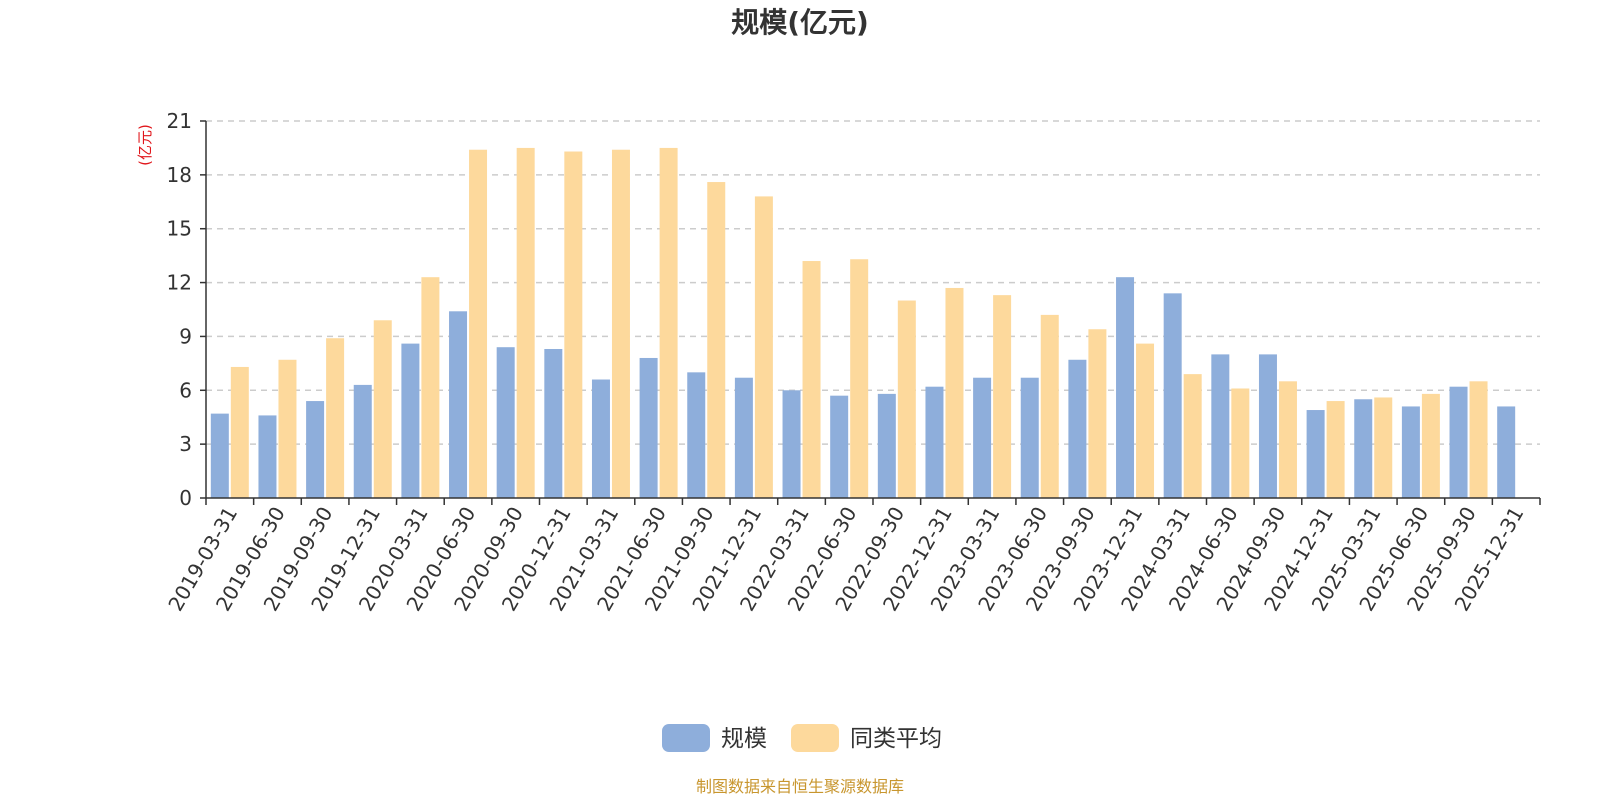  What do you see at coordinates (800, 786) in the screenshot?
I see `source-note: 制图数据来自恒生聚源数据库` at bounding box center [800, 786].